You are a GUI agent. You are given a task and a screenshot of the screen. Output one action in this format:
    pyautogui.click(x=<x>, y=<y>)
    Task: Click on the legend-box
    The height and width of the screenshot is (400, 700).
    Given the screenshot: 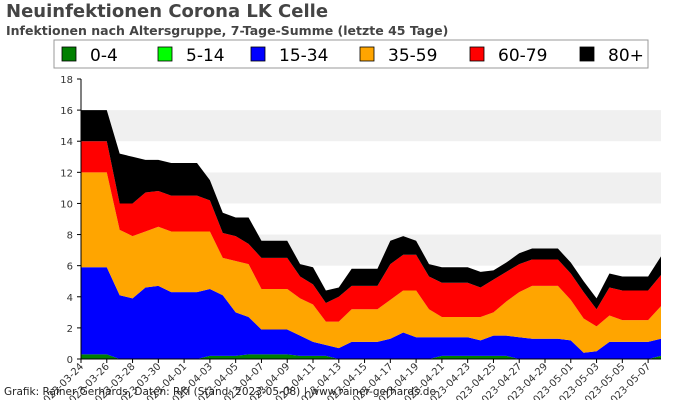 What is the action you would take?
    pyautogui.click(x=351, y=54)
    